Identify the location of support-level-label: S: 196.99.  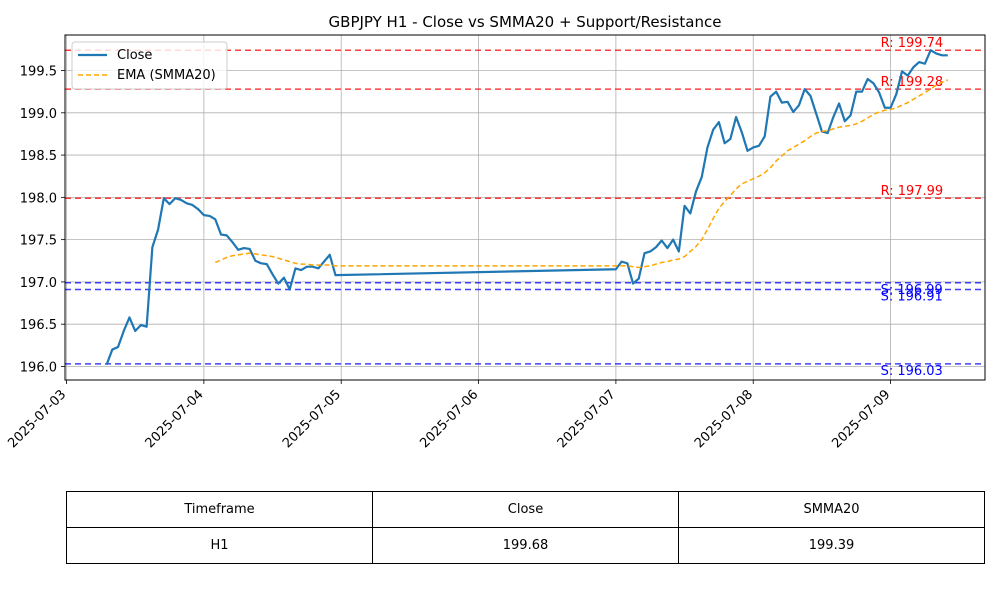
(912, 290).